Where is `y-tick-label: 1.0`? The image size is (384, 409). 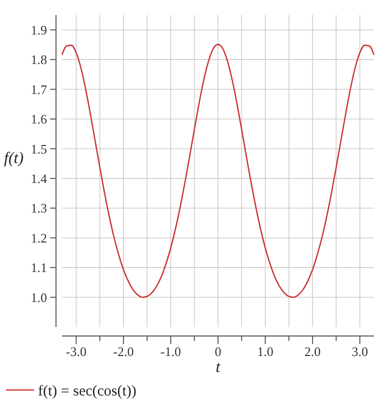
y-tick-label: 1.0 is located at coordinates (38, 297).